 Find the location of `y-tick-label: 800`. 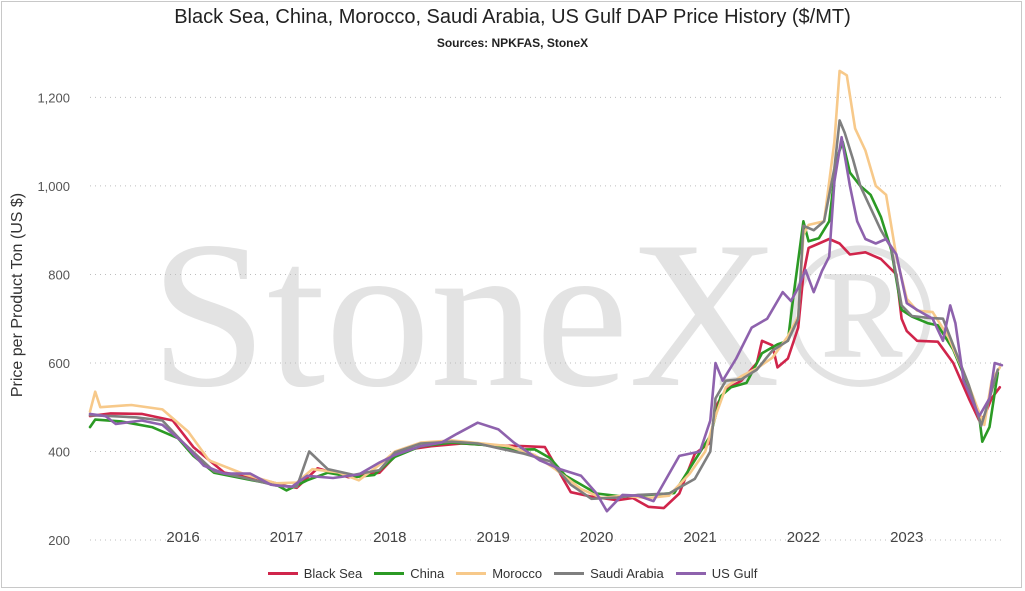

y-tick-label: 800 is located at coordinates (59, 274).